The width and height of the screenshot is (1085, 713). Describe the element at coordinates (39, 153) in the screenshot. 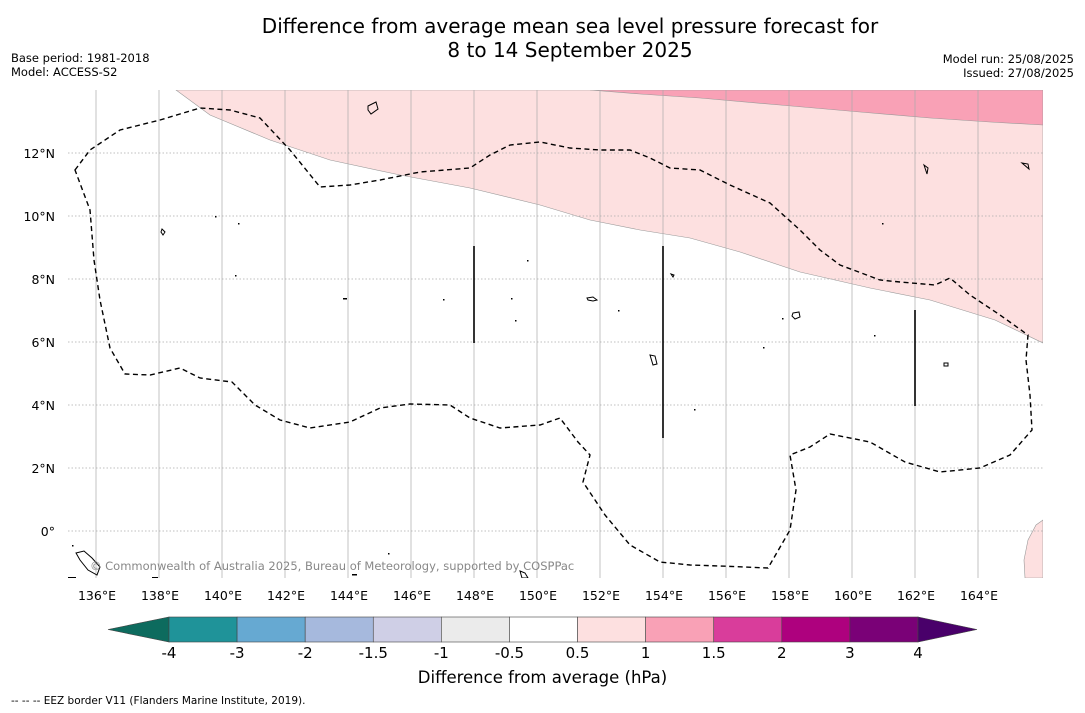

I see `lat-label: 12°N` at that location.